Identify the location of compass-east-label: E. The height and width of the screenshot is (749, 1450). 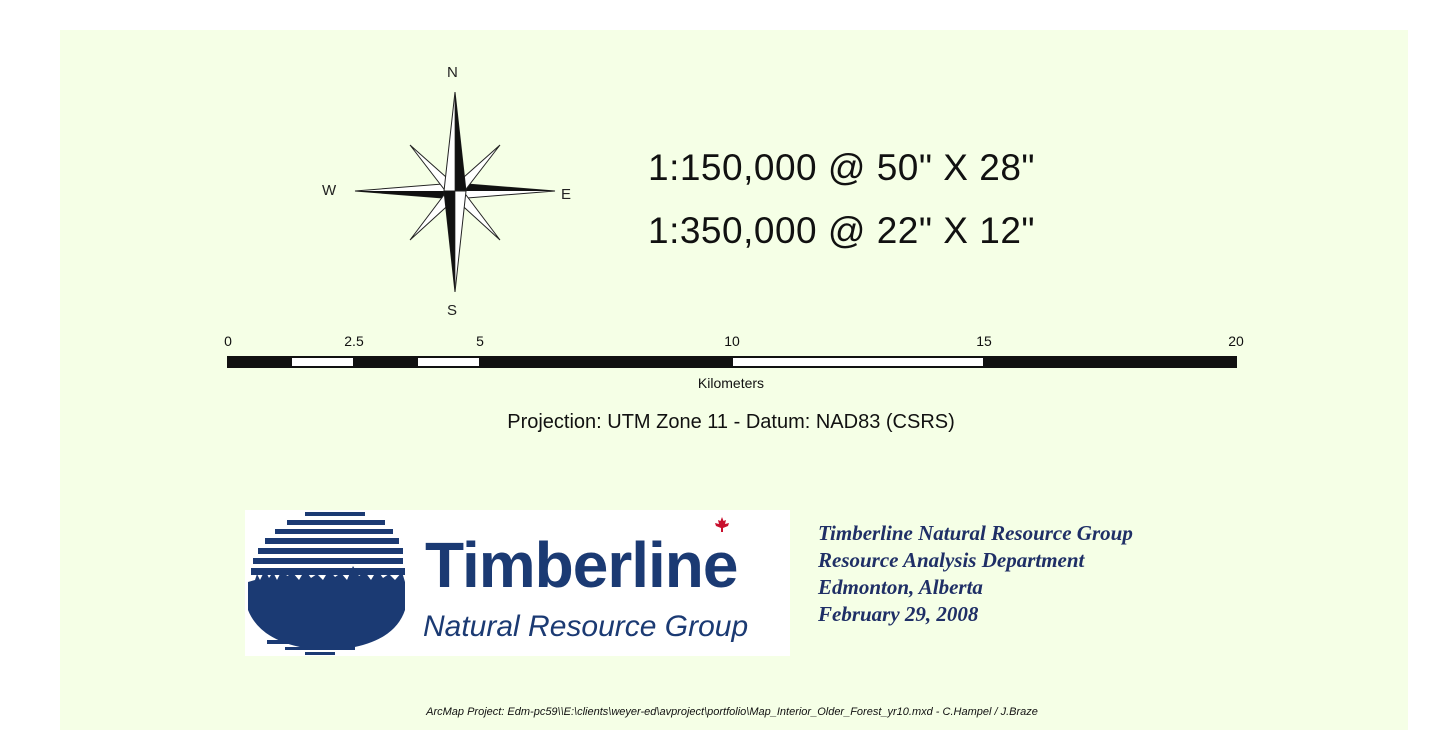
(566, 194).